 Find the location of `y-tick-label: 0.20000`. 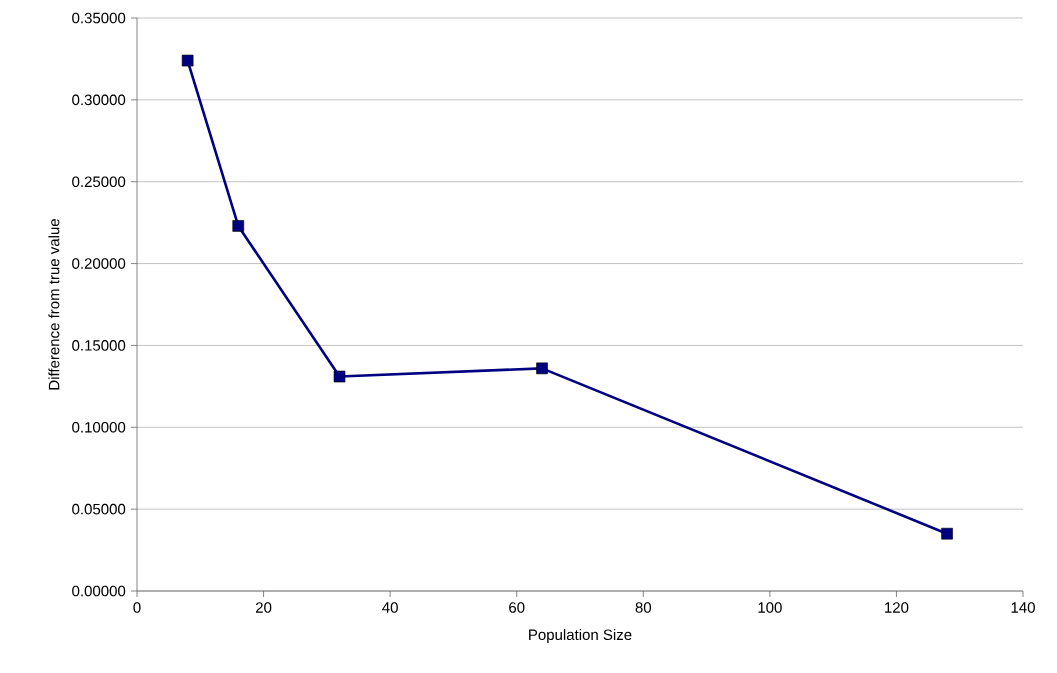

y-tick-label: 0.20000 is located at coordinates (99, 263).